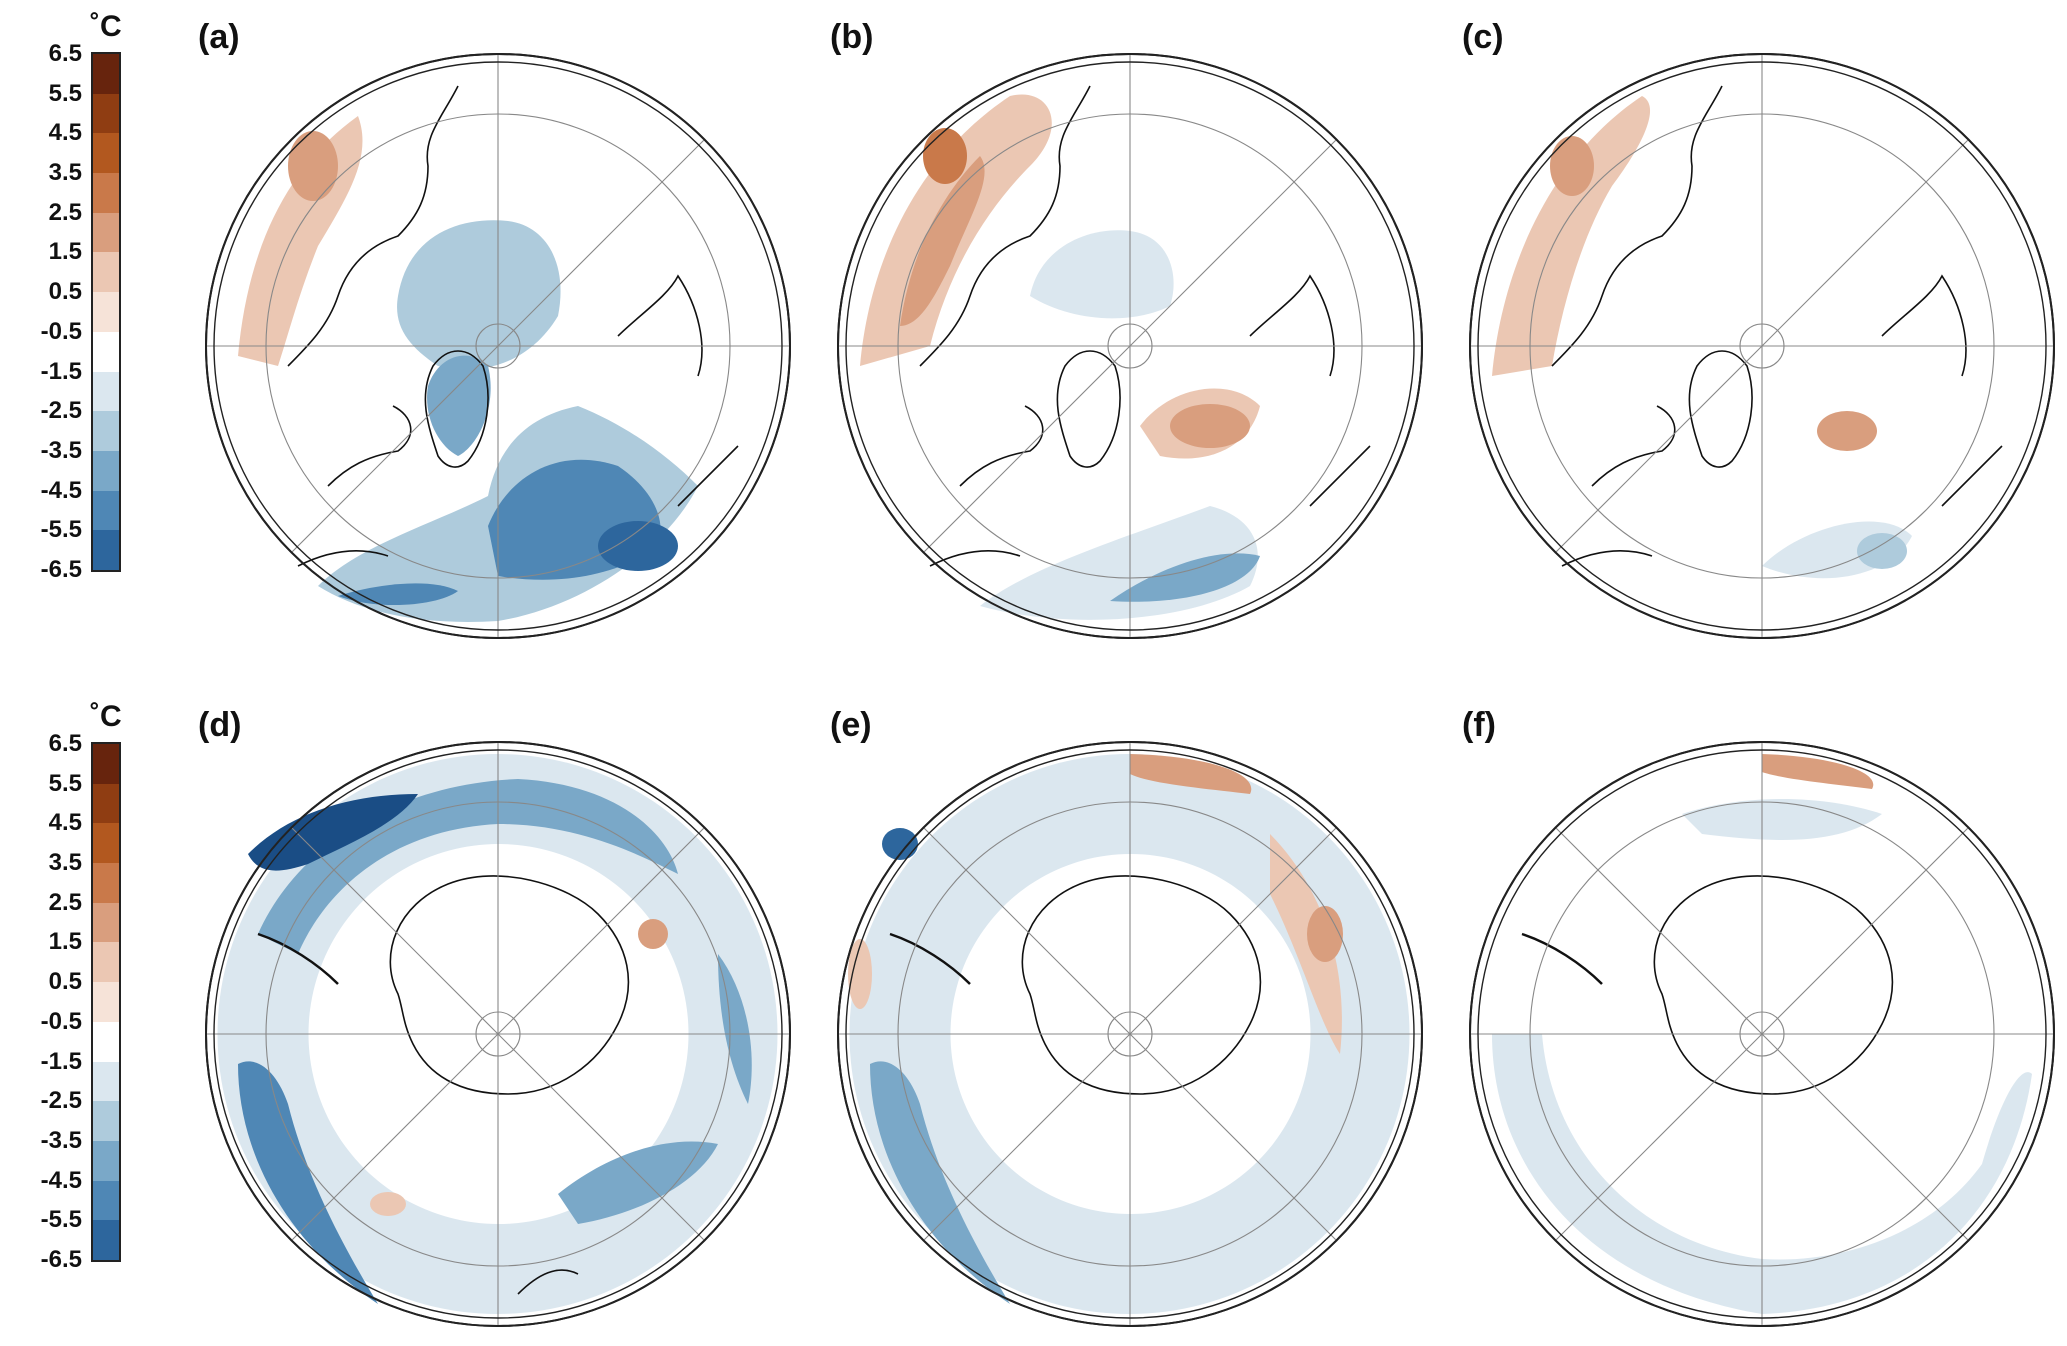  I want to click on map-panel-f: (f), so click(1762, 1026).